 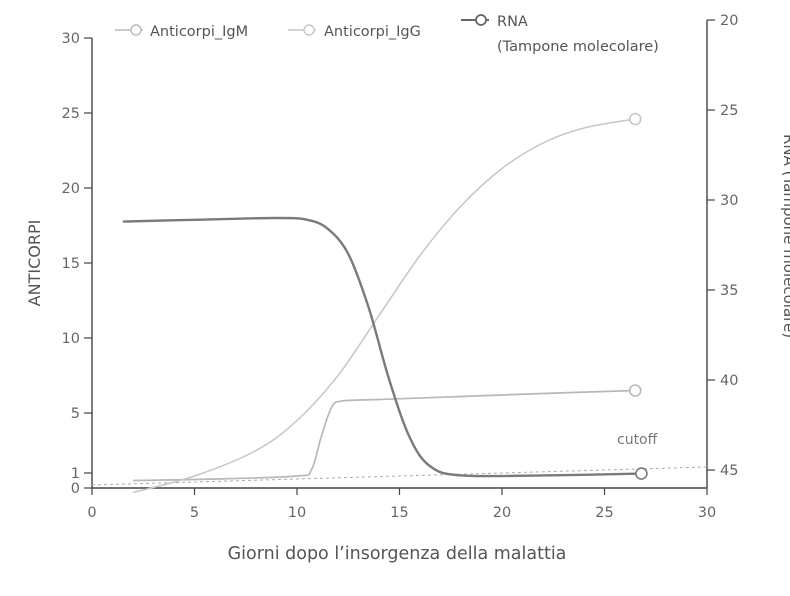 I want to click on x-tick-label-5: 25, so click(x=604, y=513).